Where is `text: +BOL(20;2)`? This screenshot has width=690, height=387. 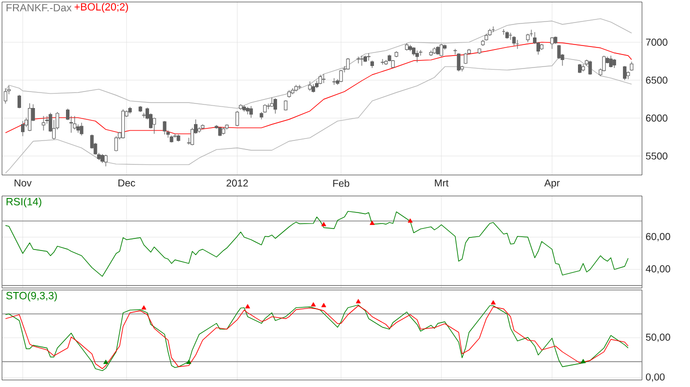
text: +BOL(20;2) is located at coordinates (101, 7).